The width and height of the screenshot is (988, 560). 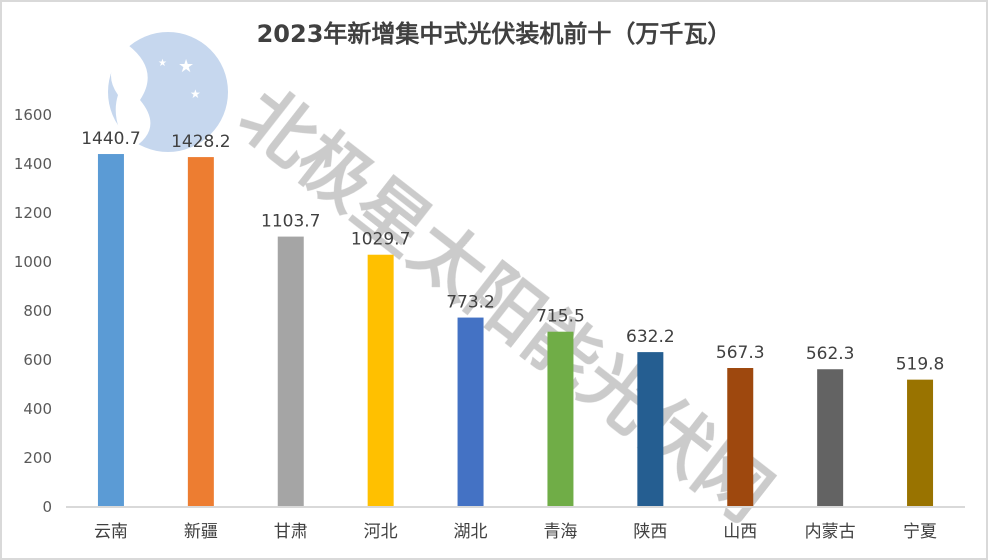 I want to click on data-label: 1440.7, so click(x=110, y=139).